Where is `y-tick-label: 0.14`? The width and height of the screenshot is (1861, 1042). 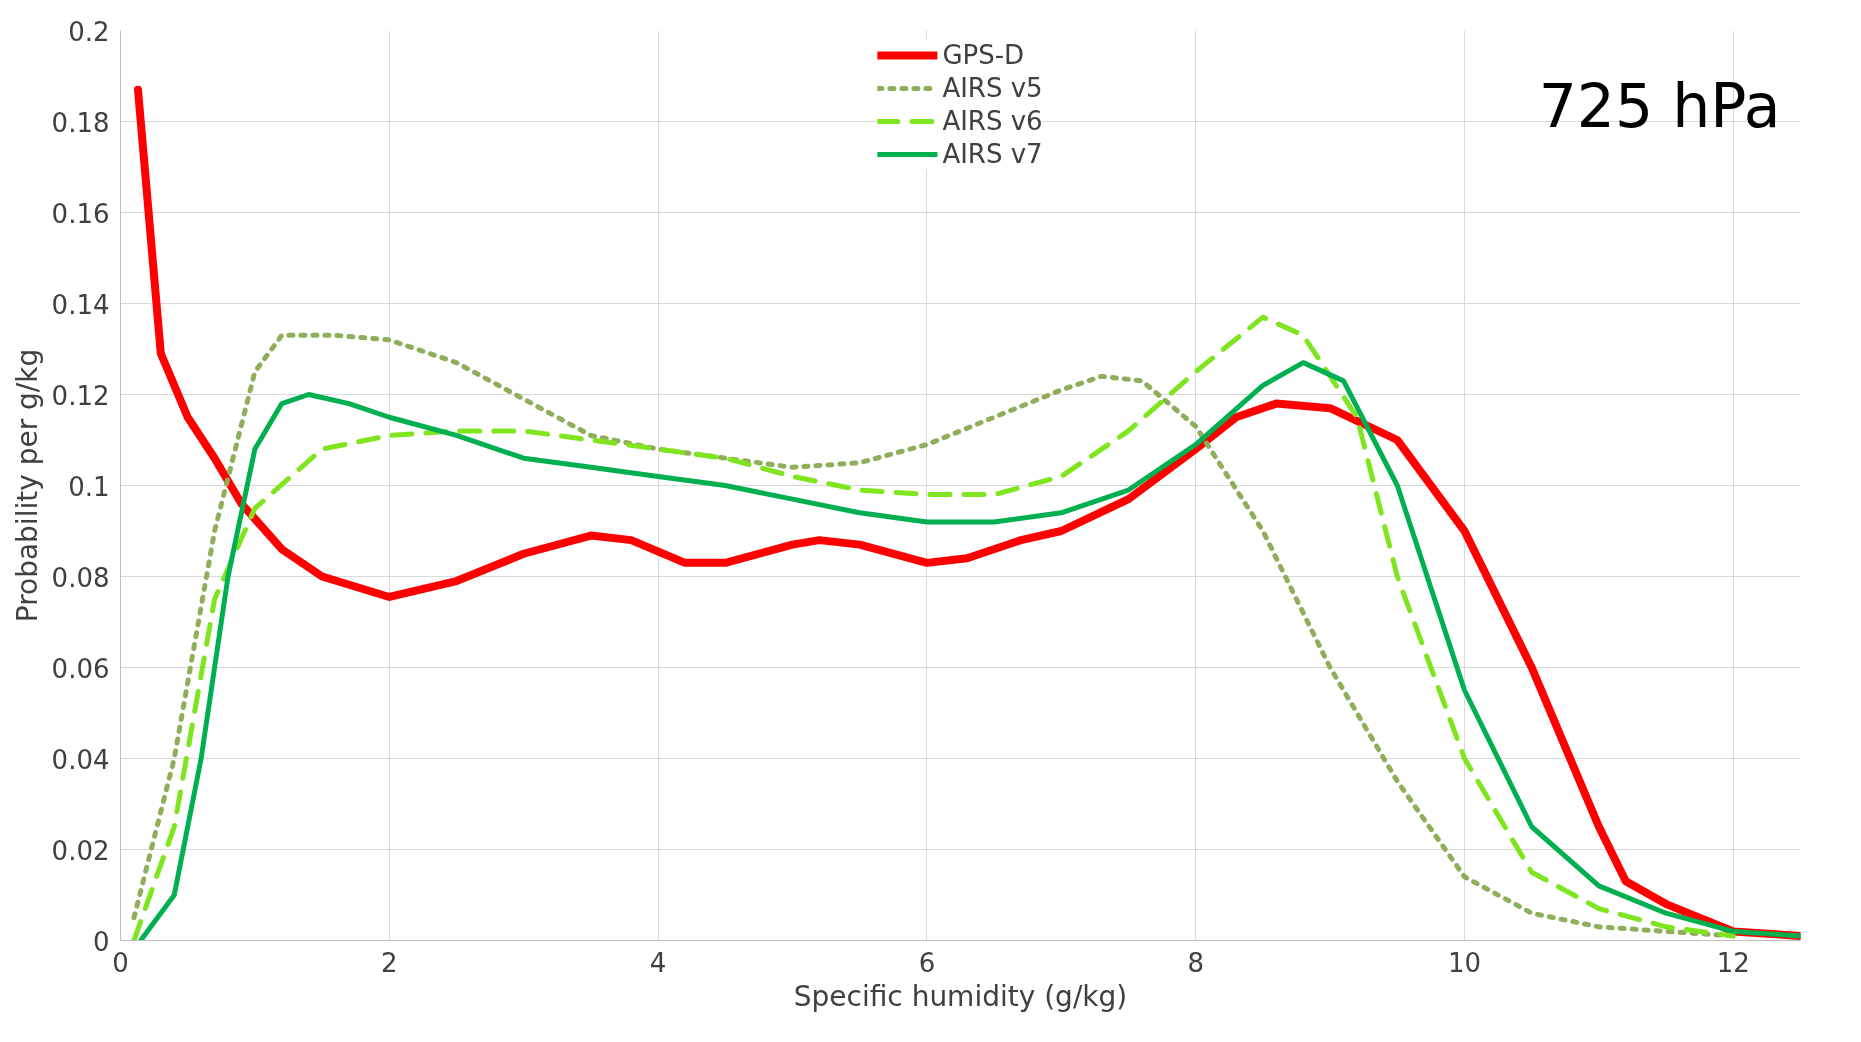
y-tick-label: 0.14 is located at coordinates (80, 304).